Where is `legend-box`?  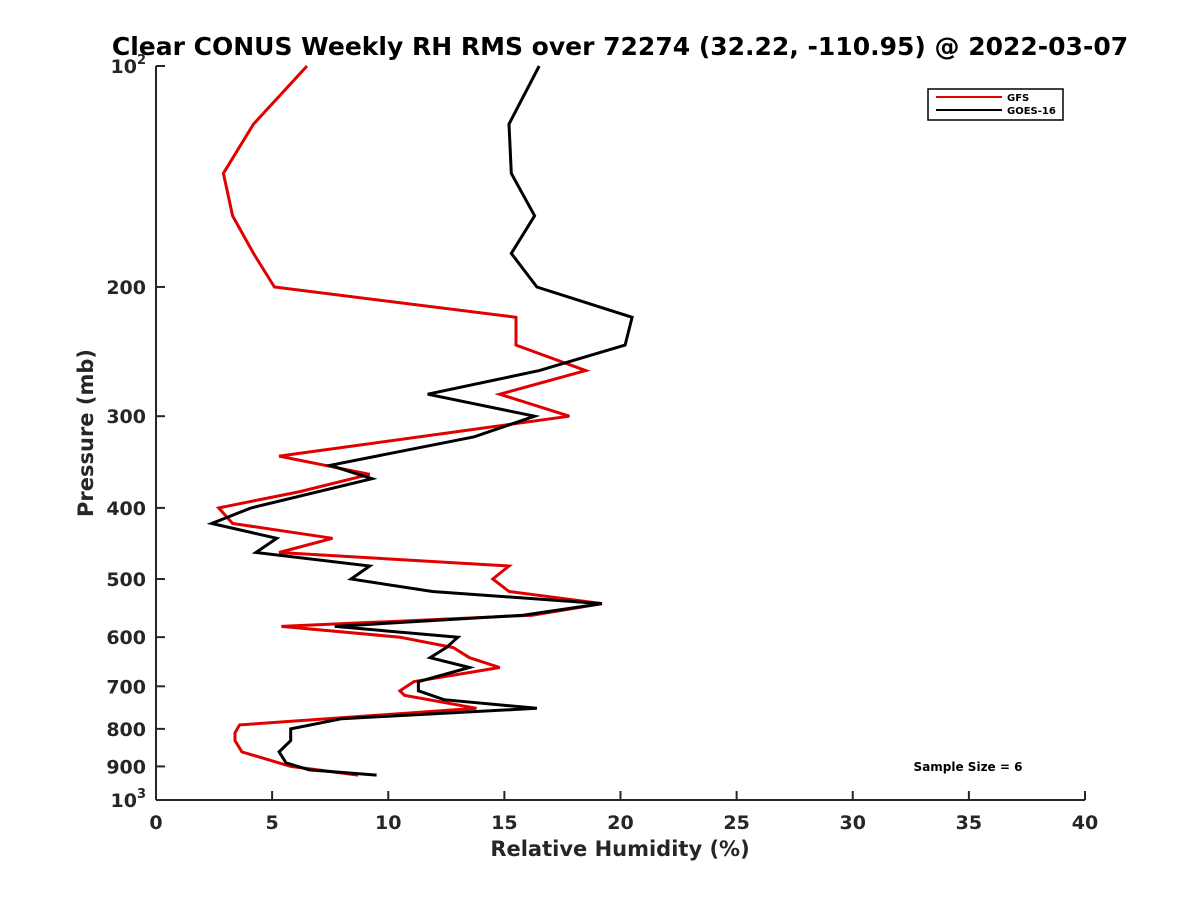
legend-box is located at coordinates (995, 104).